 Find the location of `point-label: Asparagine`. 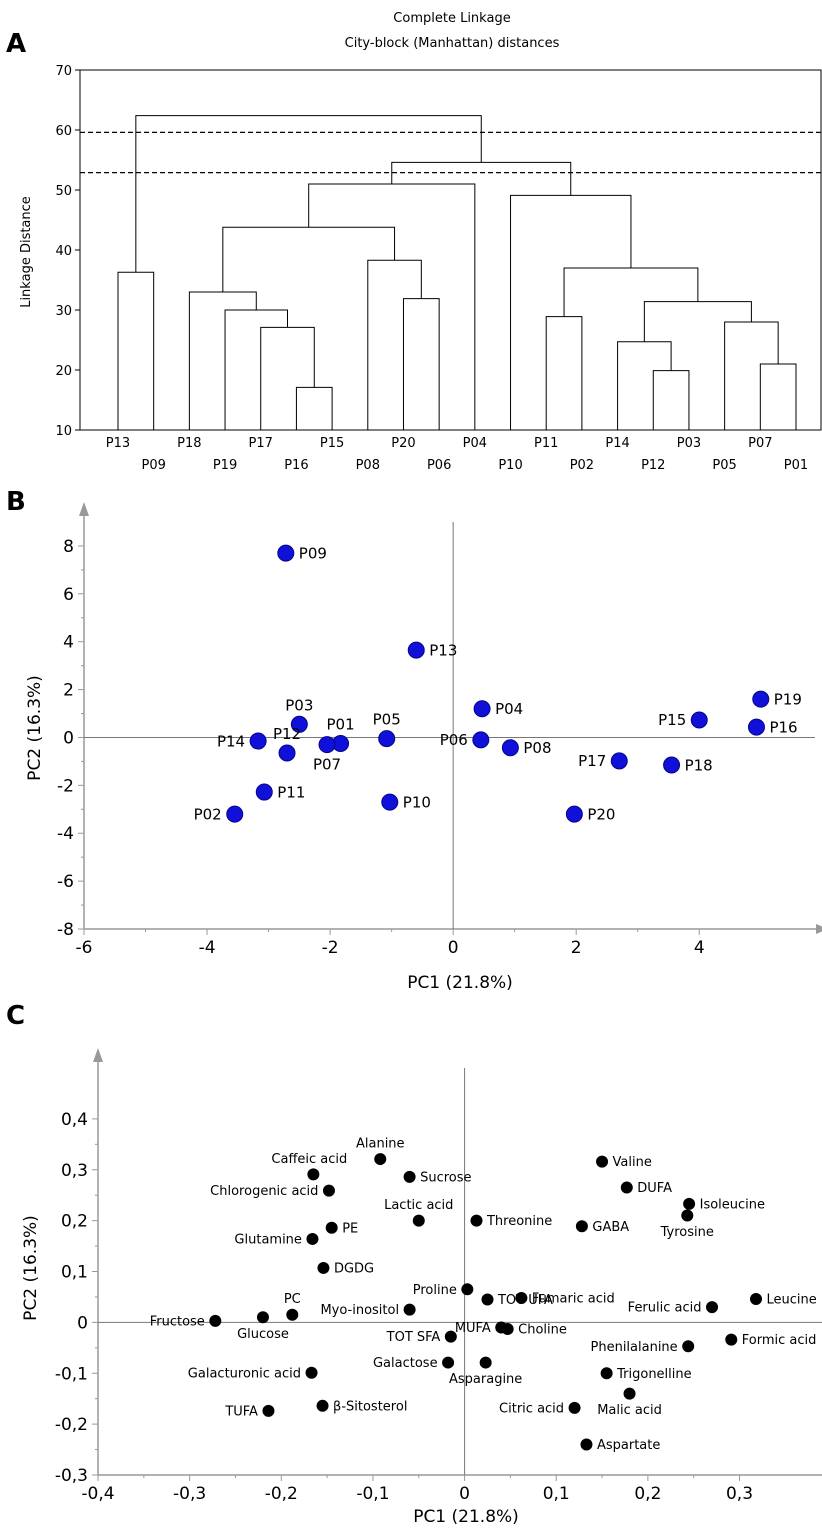

point-label: Asparagine is located at coordinates (485, 1379).